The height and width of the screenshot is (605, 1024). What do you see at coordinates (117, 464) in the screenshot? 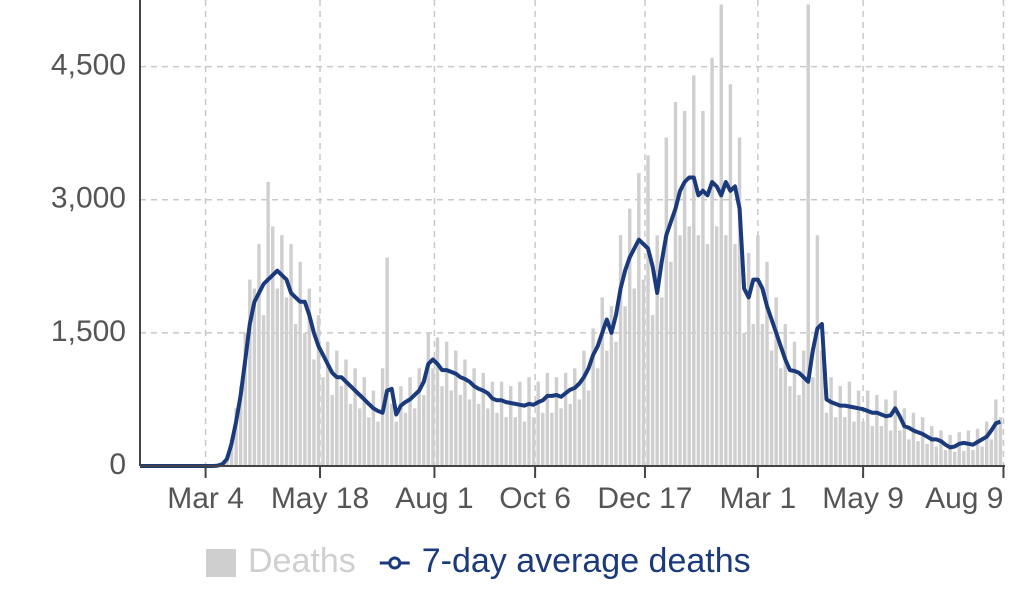
I see `y-tick-label: 0` at bounding box center [117, 464].